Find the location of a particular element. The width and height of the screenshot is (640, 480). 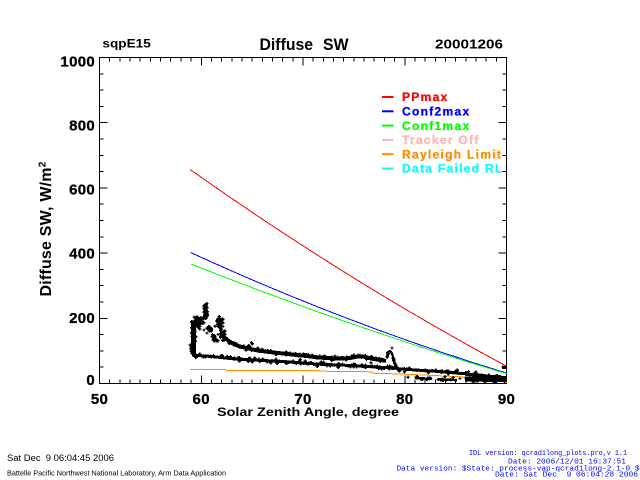

svg-text: Date: 2006/12/01 16:37:51 is located at coordinates (567, 463).